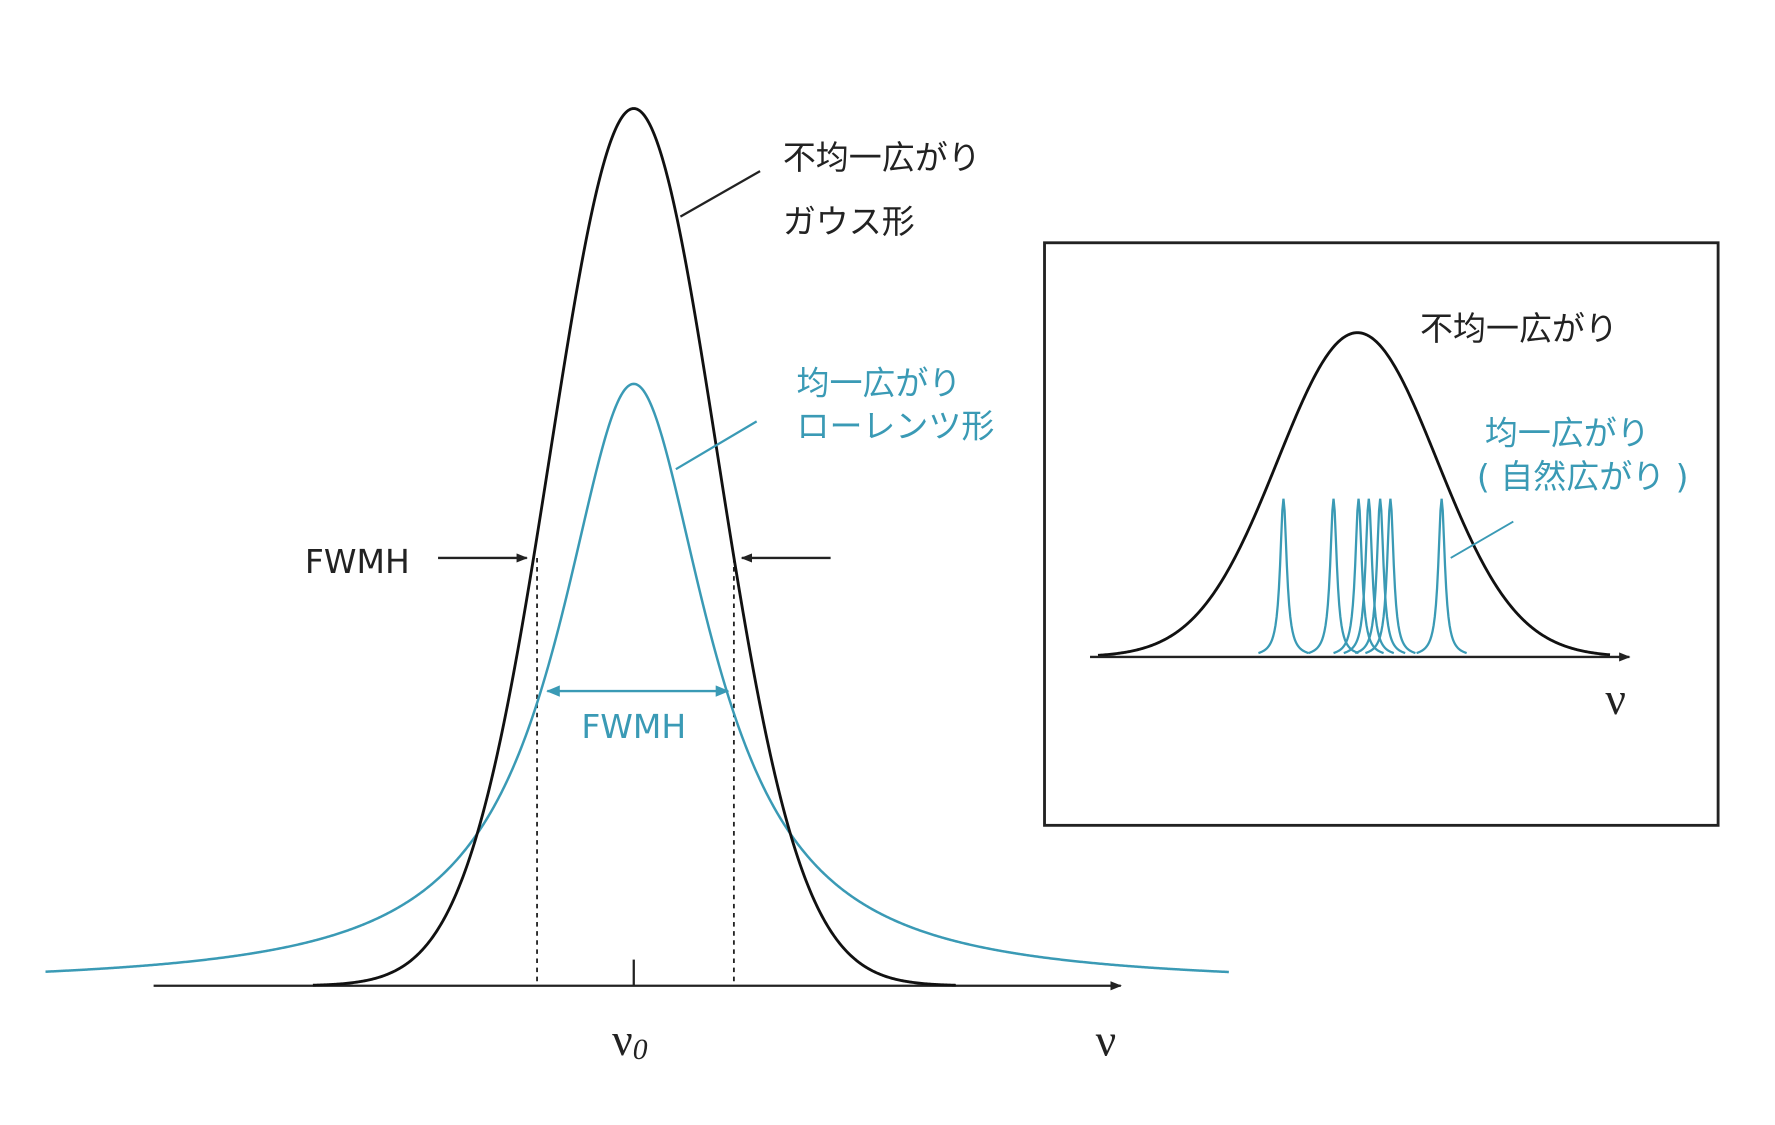 Image resolution: width=1775 pixels, height=1125 pixels. What do you see at coordinates (640, 1050) in the screenshot?
I see `subscript: 0` at bounding box center [640, 1050].